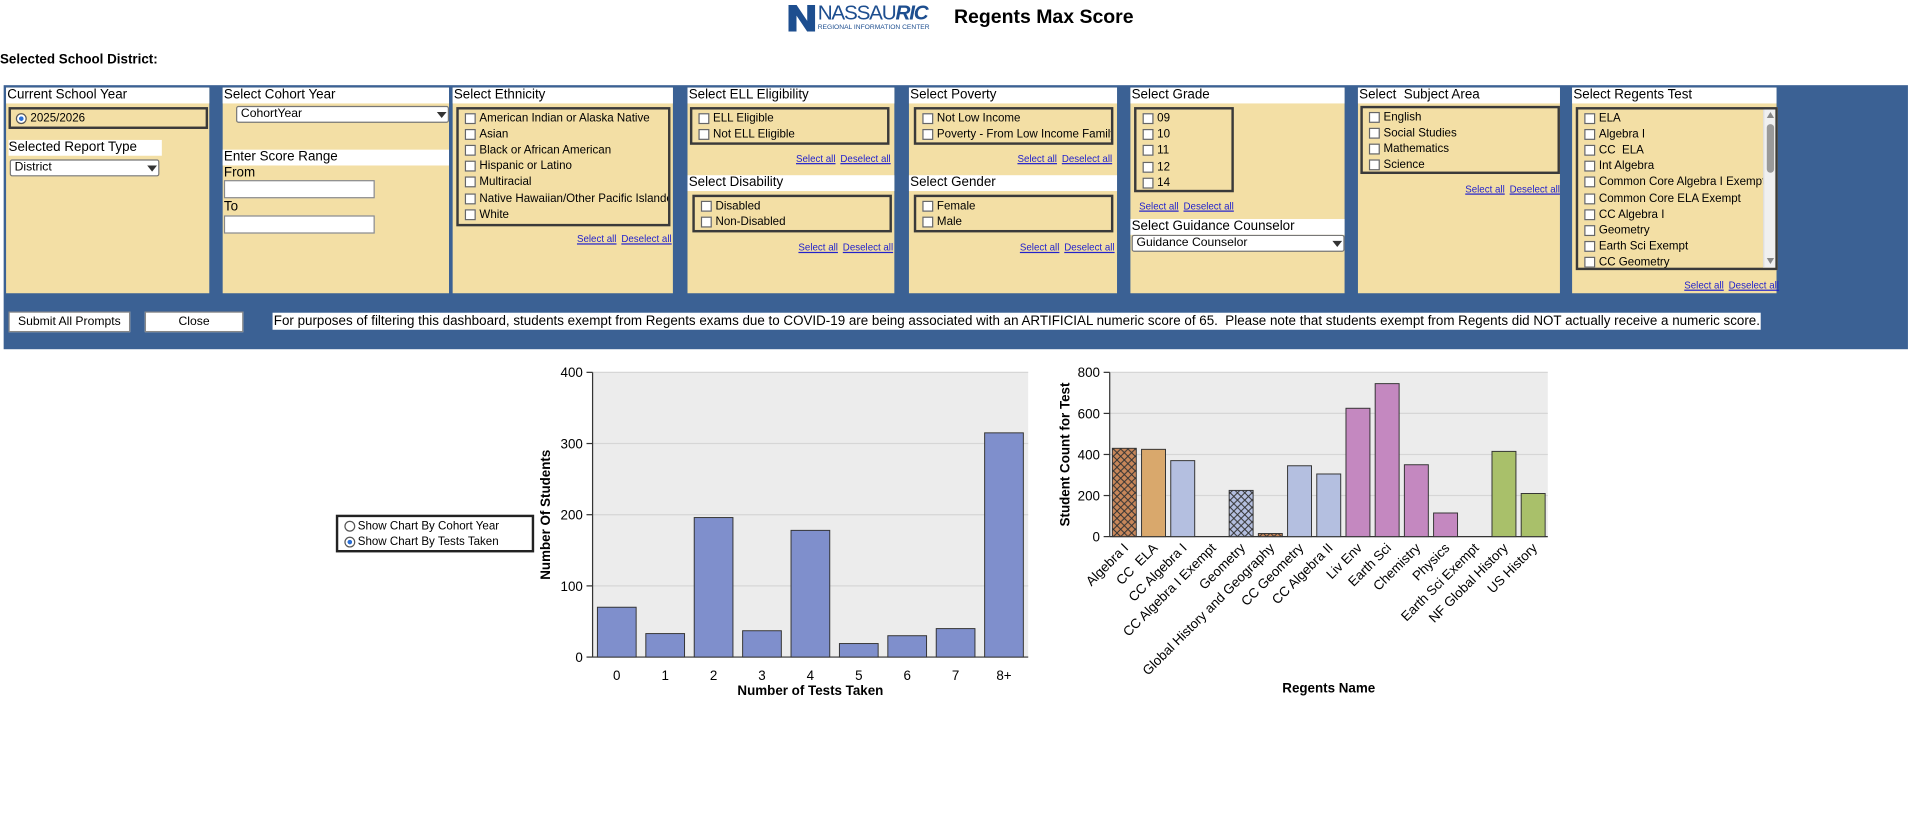  What do you see at coordinates (1621, 150) in the screenshot?
I see `option-label: CC ELA` at bounding box center [1621, 150].